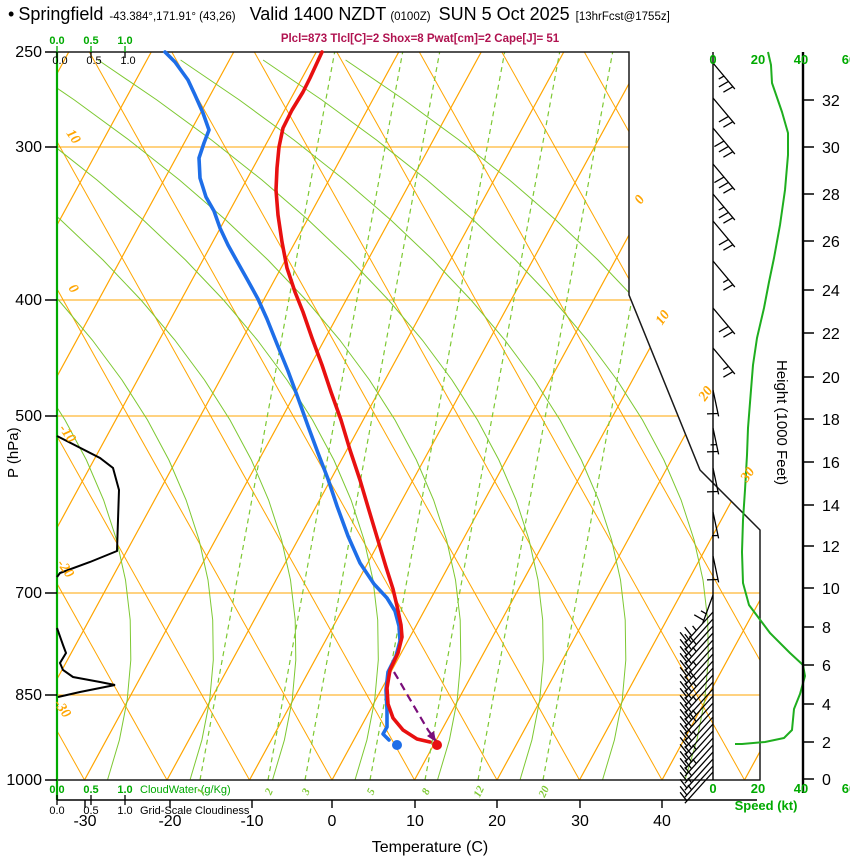 The image size is (850, 860). Describe the element at coordinates (544, 792) in the screenshot. I see `mixing-ratio-label: 20` at that location.